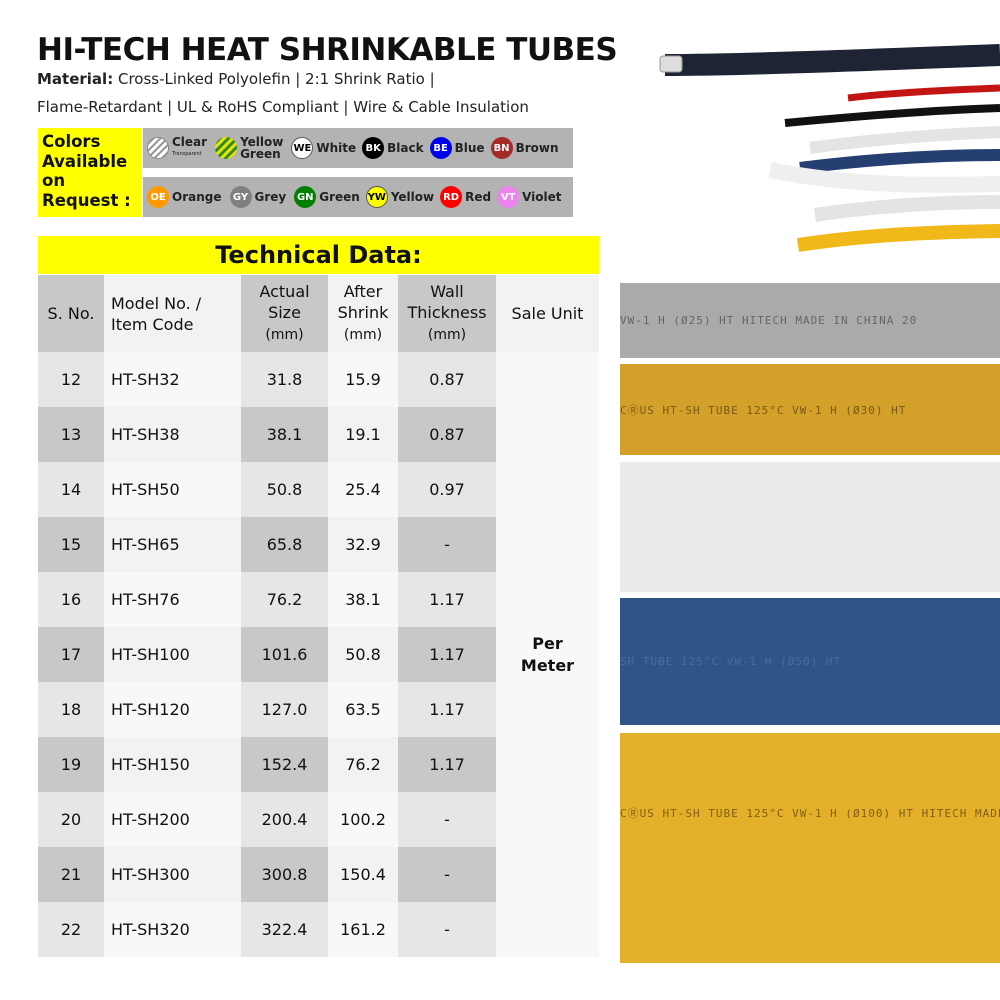 This screenshot has width=1000, height=1000. Describe the element at coordinates (71, 313) in the screenshot. I see `header-sno: S. No.` at that location.